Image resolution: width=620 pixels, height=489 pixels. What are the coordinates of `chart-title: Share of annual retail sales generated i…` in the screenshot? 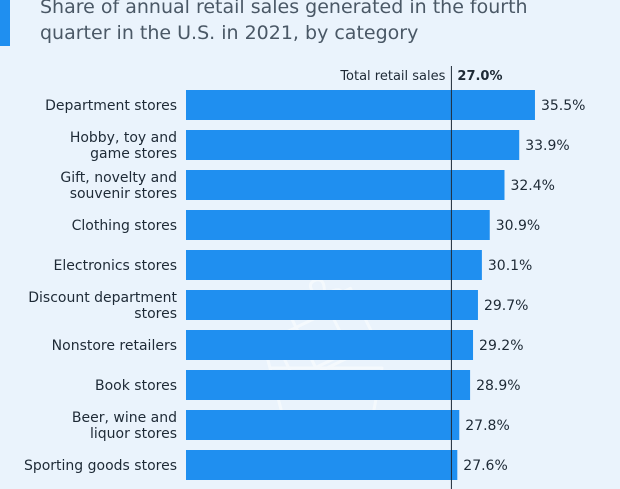 It's located at (284, 22).